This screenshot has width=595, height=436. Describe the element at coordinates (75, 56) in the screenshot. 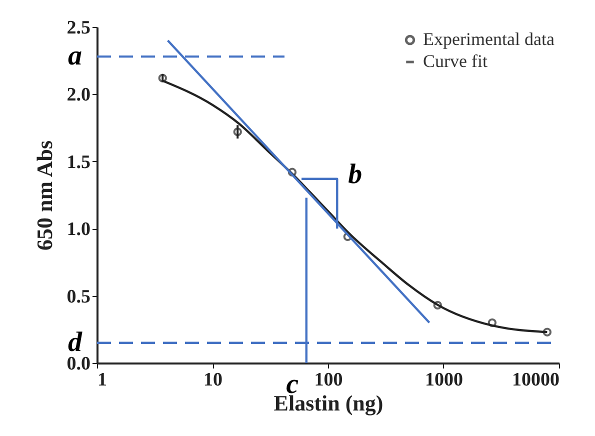

I see `annotation: a` at that location.